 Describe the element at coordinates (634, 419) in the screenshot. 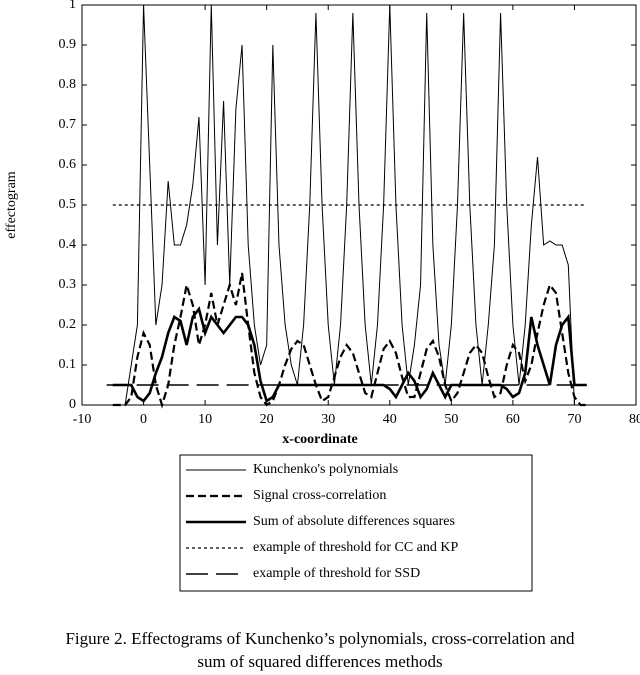

I see `x-tick-label: 80` at that location.